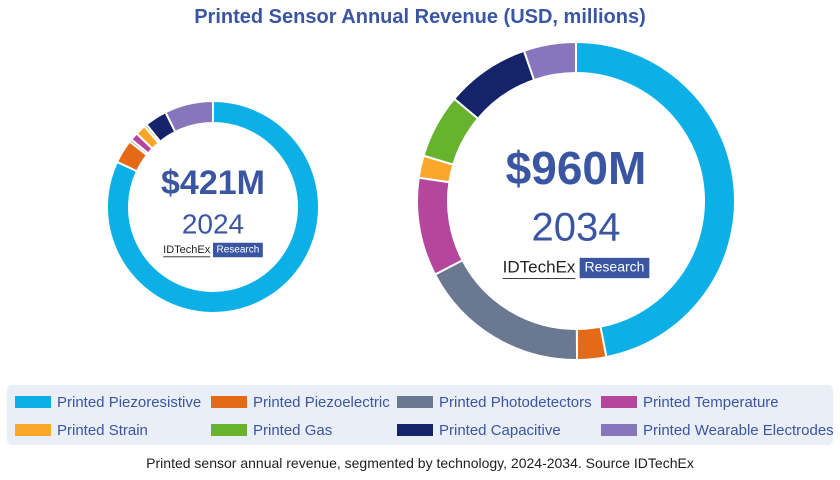  What do you see at coordinates (576, 168) in the screenshot?
I see `total-label-2034: $960M` at bounding box center [576, 168].